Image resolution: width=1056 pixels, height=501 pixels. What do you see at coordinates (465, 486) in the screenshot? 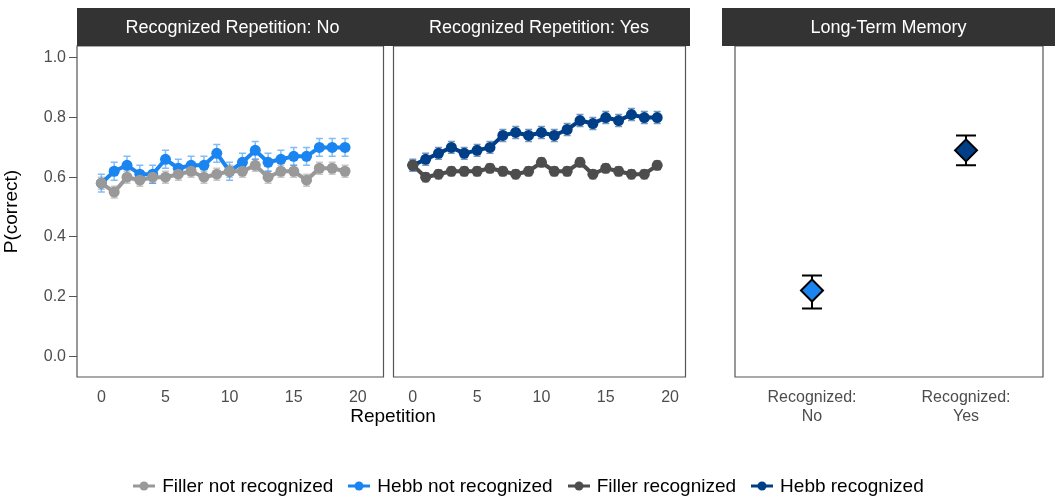
I see `legend-label: Hebb not recognized` at bounding box center [465, 486].